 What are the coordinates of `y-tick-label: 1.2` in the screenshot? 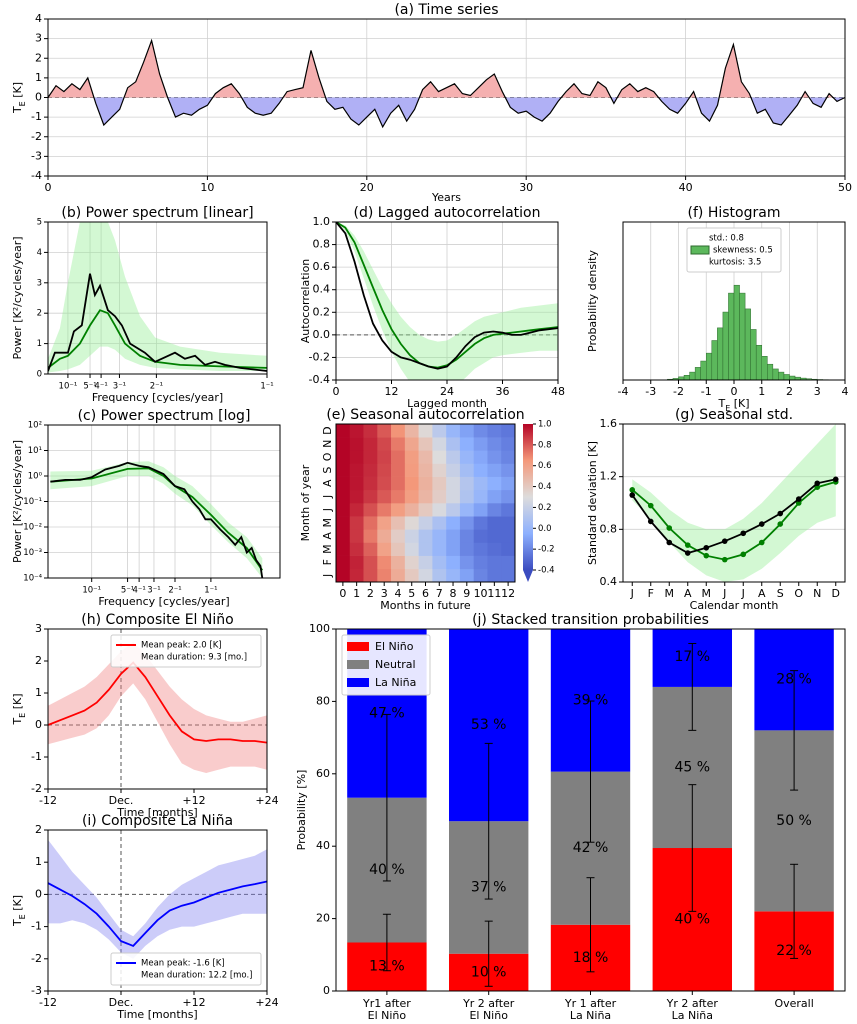 It's located at (609, 476).